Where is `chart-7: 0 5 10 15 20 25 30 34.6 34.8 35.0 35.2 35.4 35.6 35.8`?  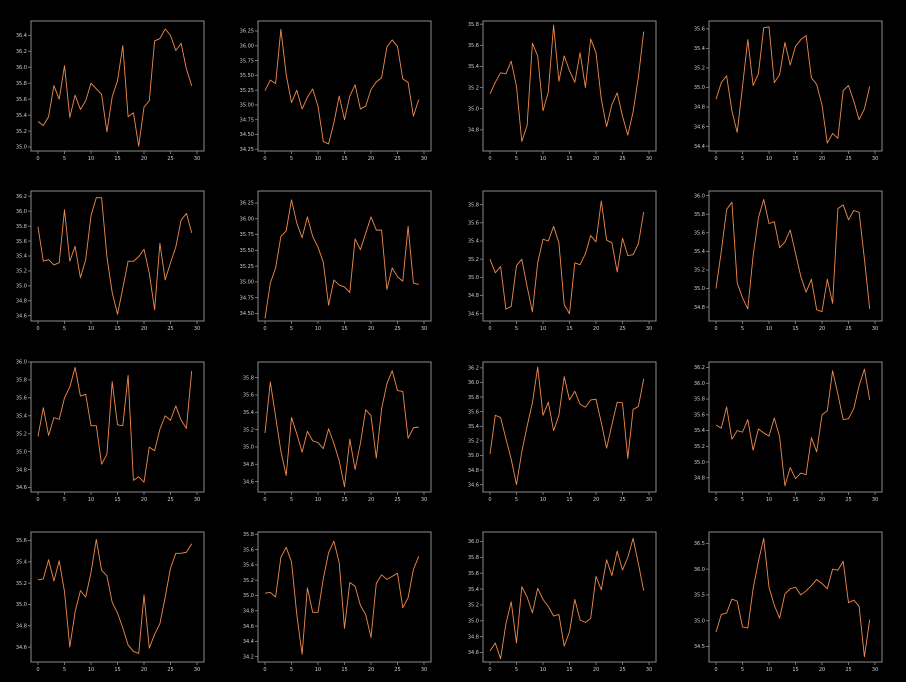
chart-7: 0 5 10 15 20 25 30 34.6 34.8 35.0 35.2 35.4 35.6 35.8 is located at coordinates (562, 261).